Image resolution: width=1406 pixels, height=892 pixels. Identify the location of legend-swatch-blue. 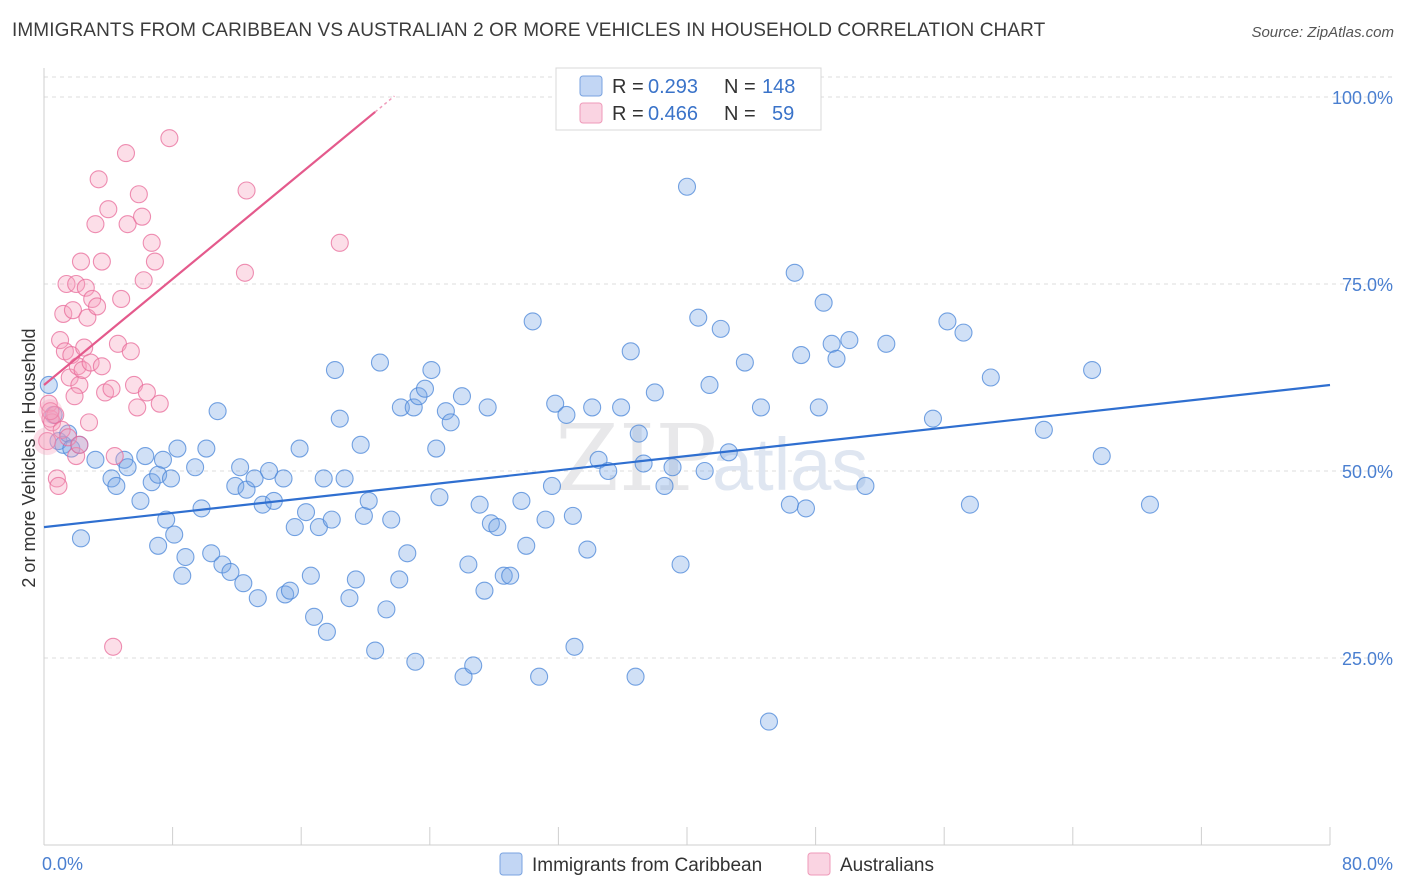
(591, 86).